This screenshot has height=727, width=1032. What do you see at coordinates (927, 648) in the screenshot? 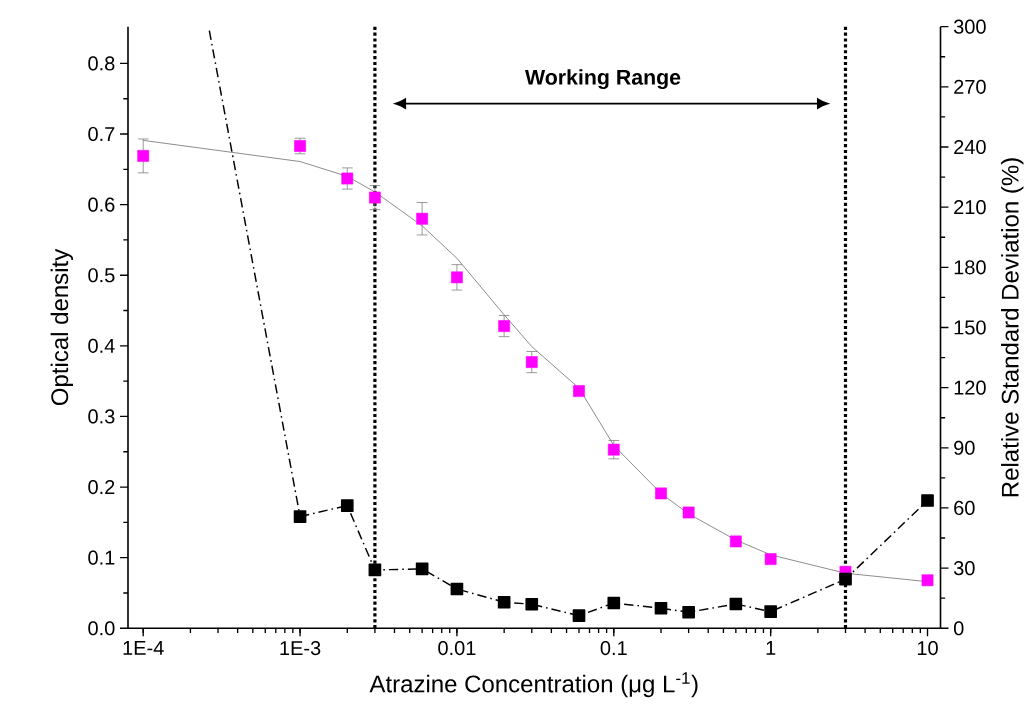
I see `x-tick-label: 10` at bounding box center [927, 648].